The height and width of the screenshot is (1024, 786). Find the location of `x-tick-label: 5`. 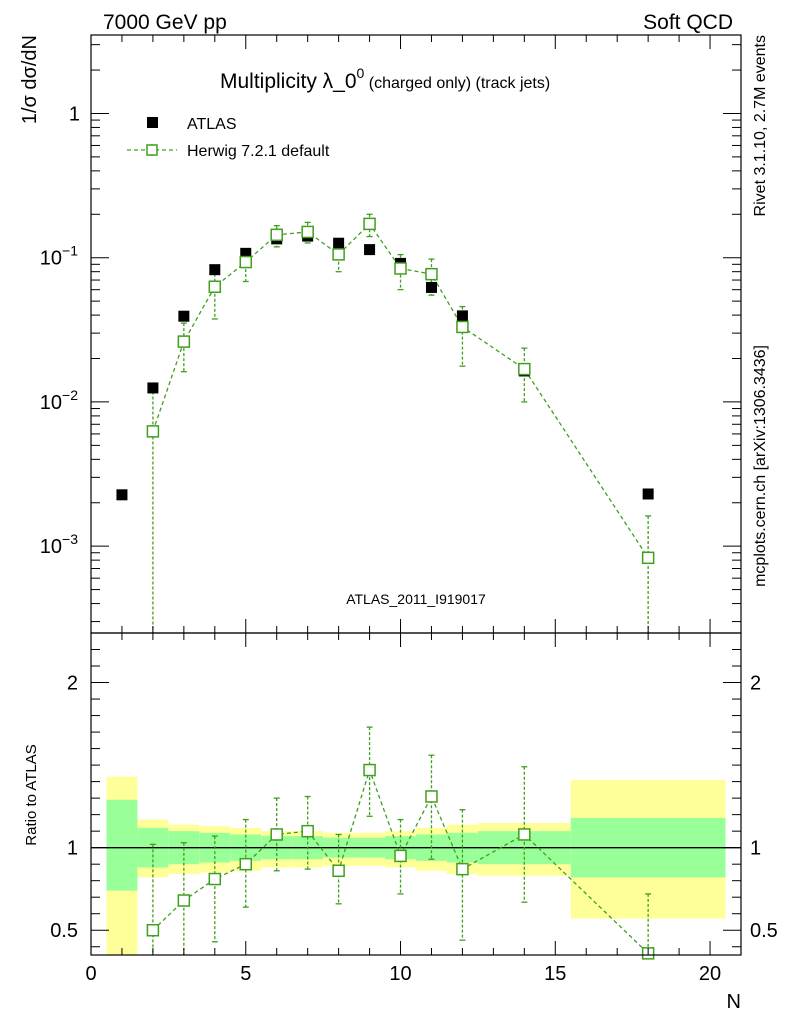

x-tick-label: 5 is located at coordinates (245, 974).